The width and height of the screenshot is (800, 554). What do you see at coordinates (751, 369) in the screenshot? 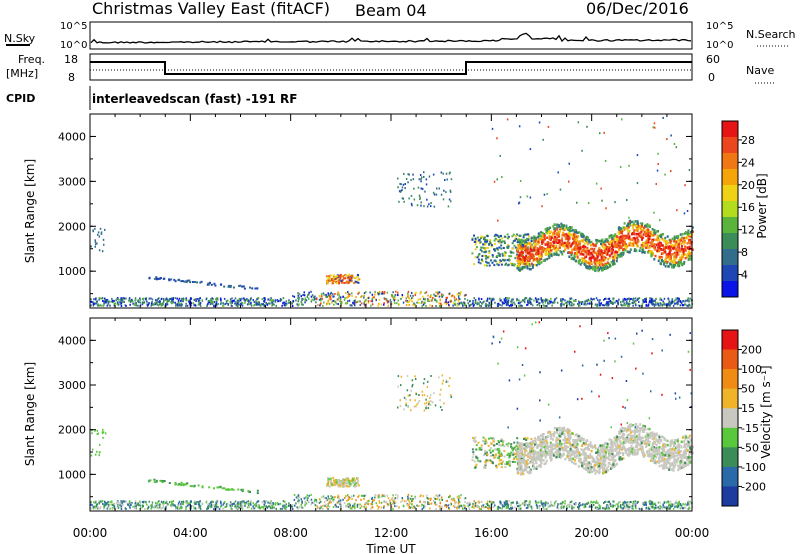
I see `colorbar-tick-label: 100` at bounding box center [751, 369].